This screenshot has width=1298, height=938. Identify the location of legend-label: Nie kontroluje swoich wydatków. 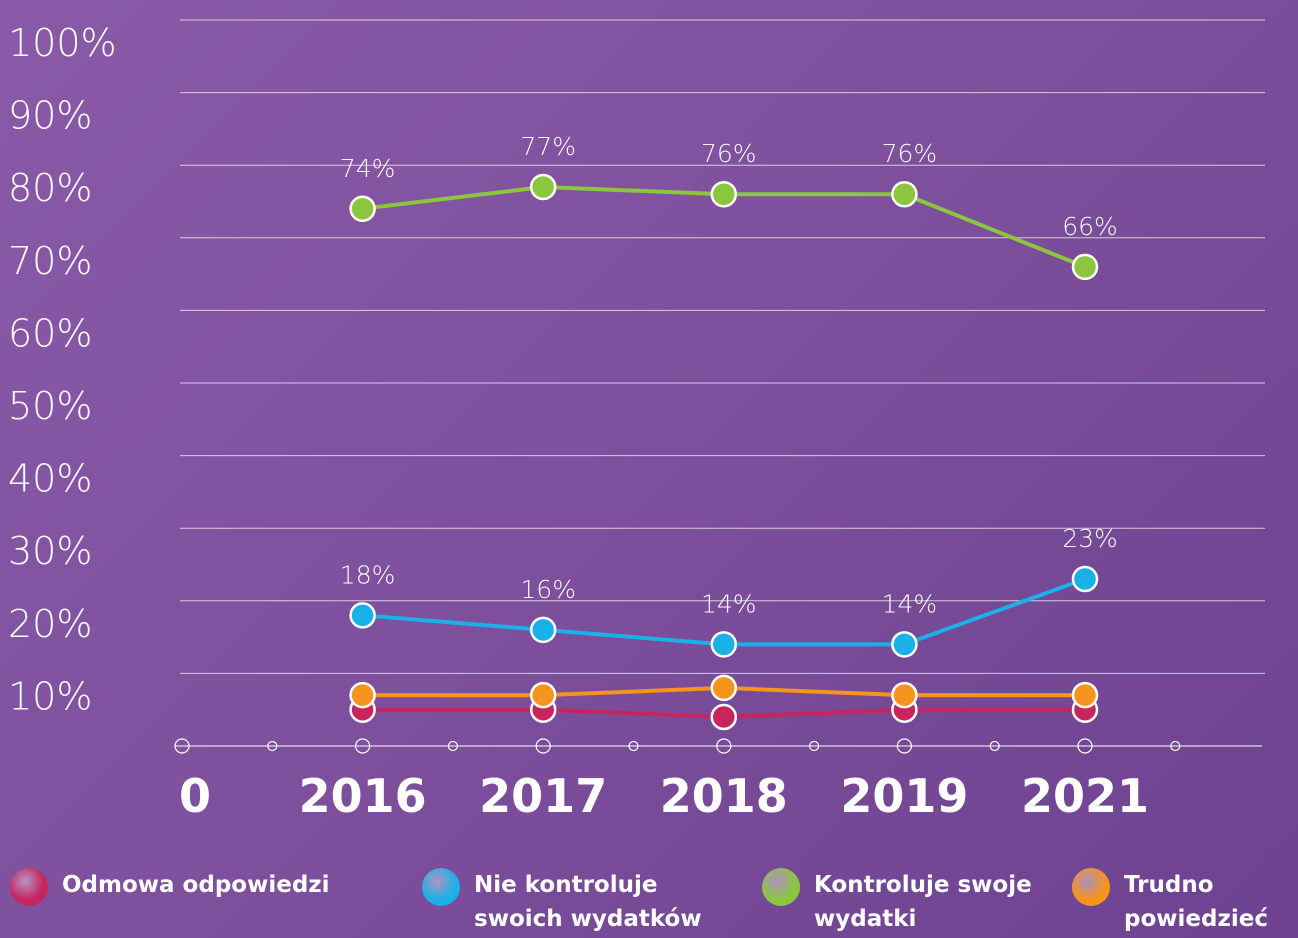
(588, 902).